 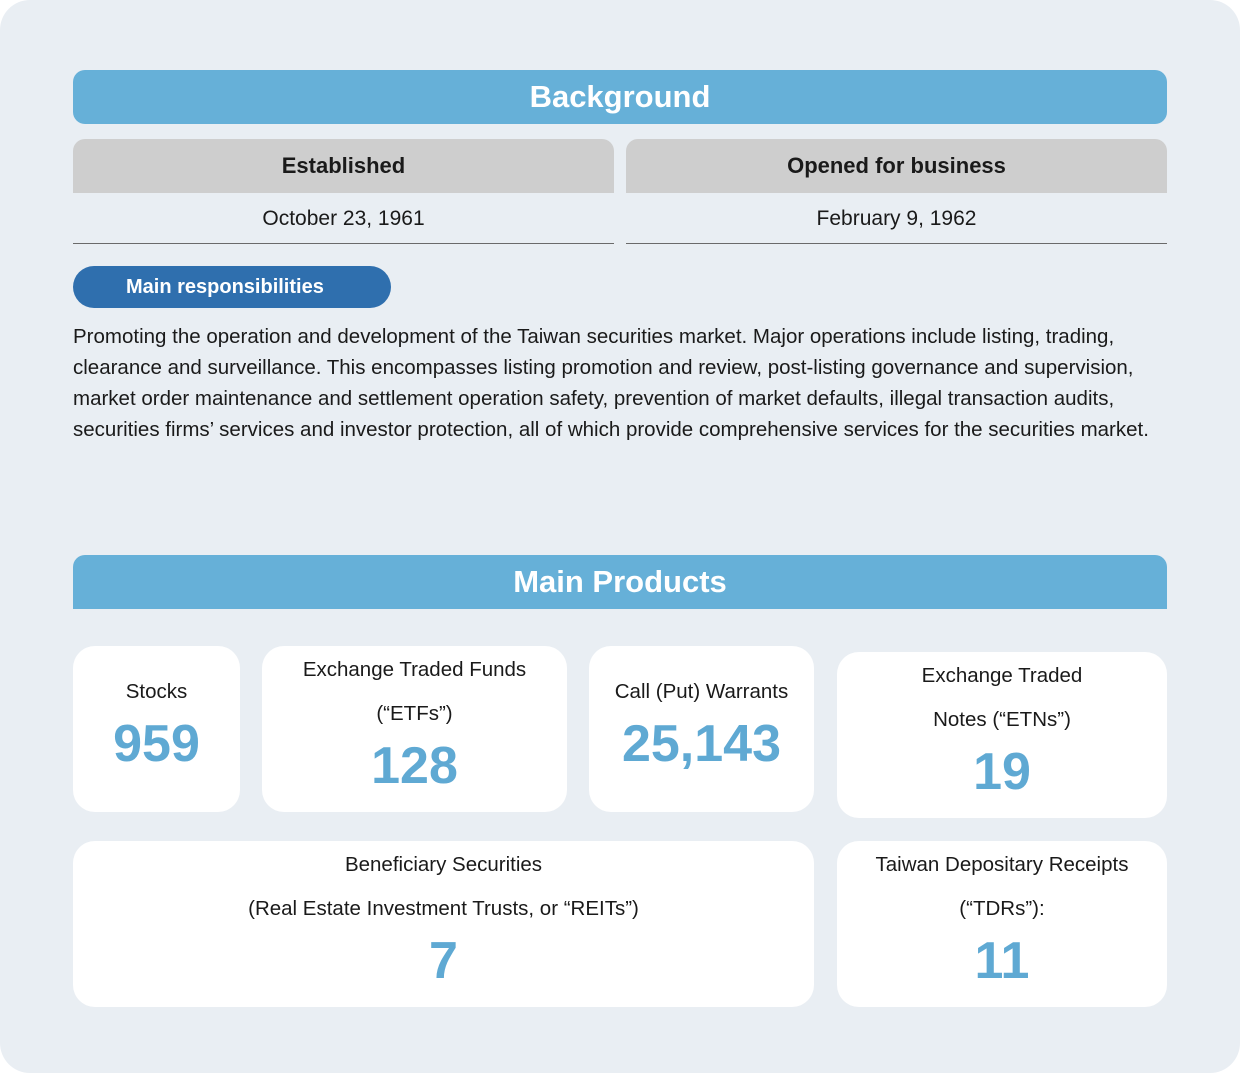 I want to click on opened-value: February 9, 1962, so click(x=896, y=218).